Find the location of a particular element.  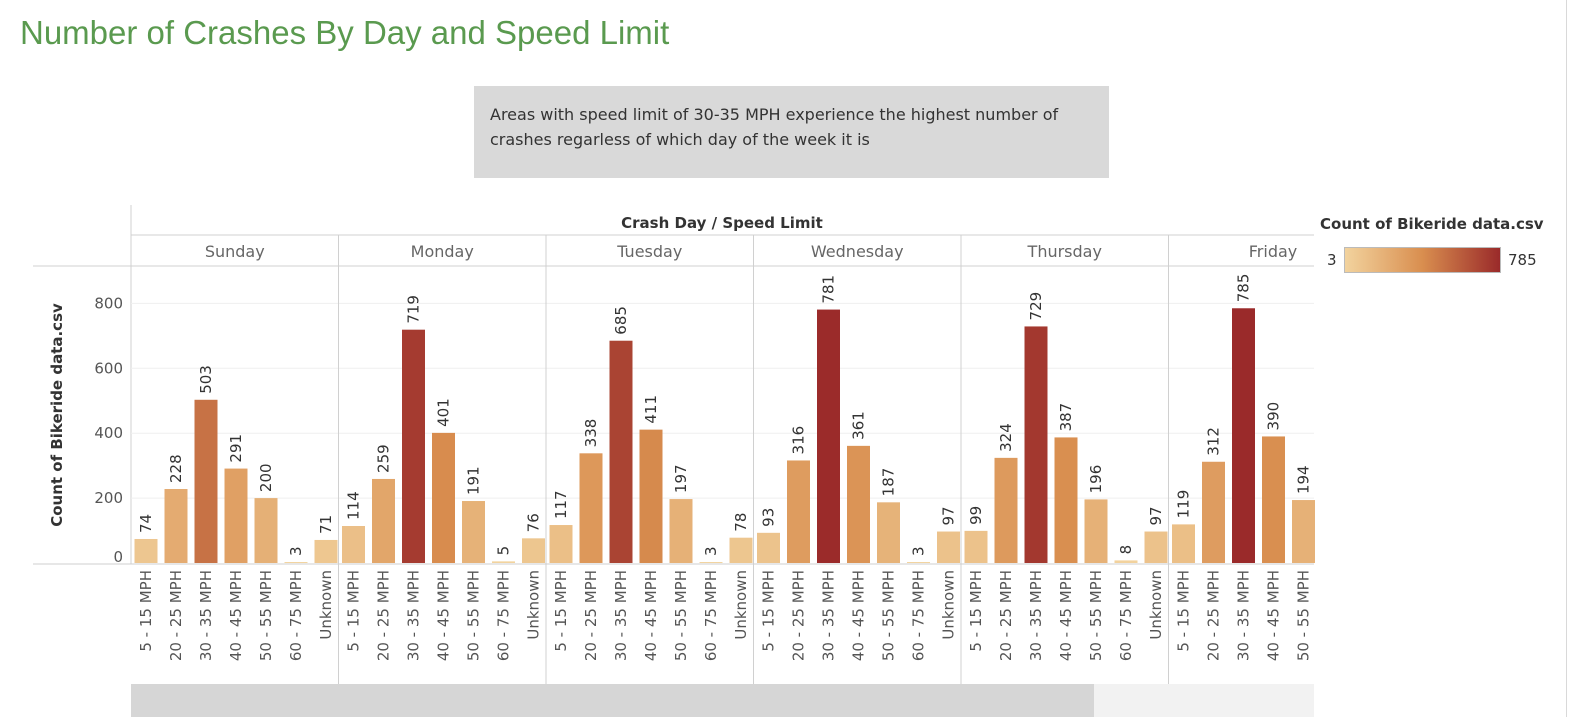

y-tick-label: 800 is located at coordinates (108, 303).